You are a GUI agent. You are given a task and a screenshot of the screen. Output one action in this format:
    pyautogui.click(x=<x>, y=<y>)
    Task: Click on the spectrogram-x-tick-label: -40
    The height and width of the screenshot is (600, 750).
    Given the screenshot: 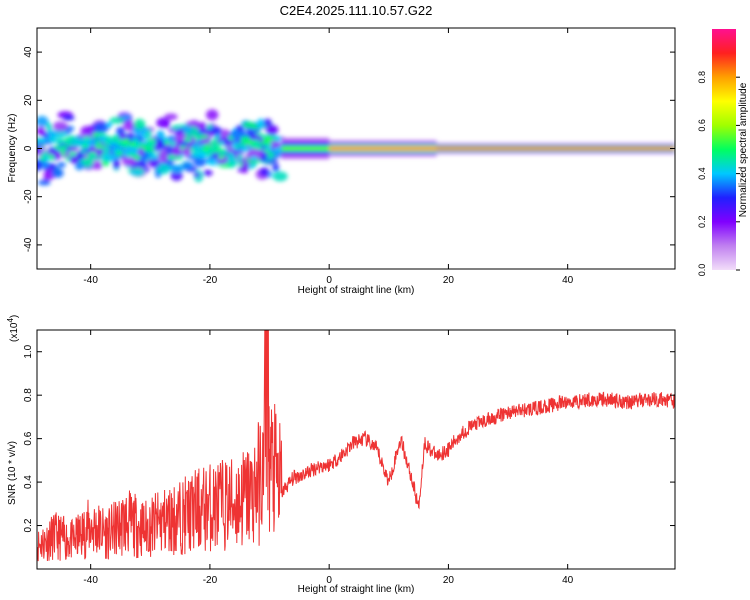 What is the action you would take?
    pyautogui.click(x=90, y=280)
    